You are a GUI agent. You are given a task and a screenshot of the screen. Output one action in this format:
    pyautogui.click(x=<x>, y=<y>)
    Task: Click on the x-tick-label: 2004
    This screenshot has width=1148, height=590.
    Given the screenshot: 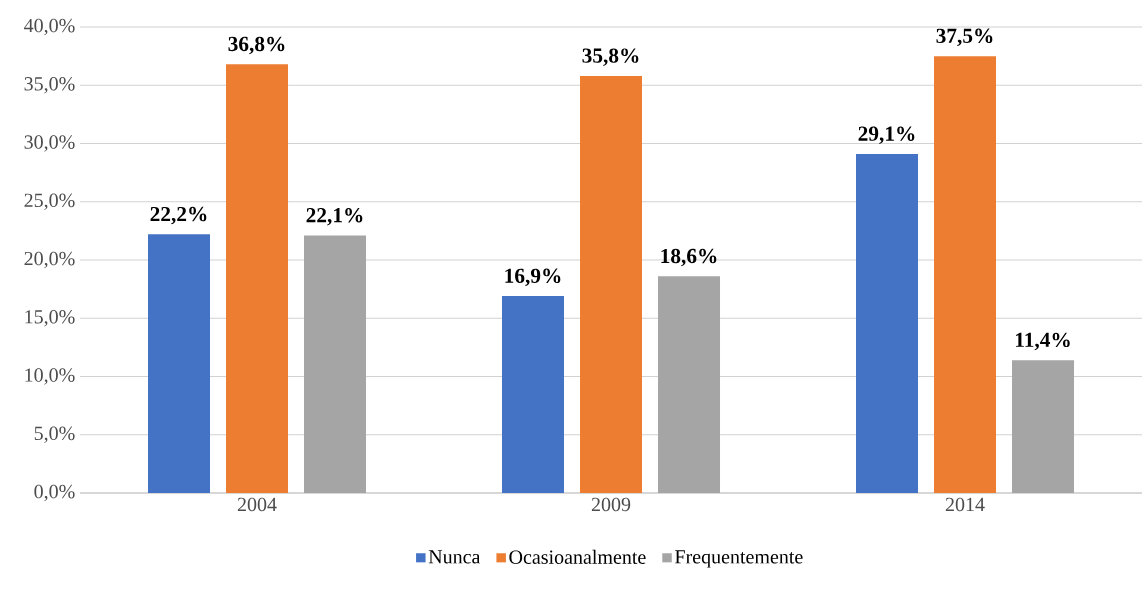 What is the action you would take?
    pyautogui.click(x=257, y=504)
    